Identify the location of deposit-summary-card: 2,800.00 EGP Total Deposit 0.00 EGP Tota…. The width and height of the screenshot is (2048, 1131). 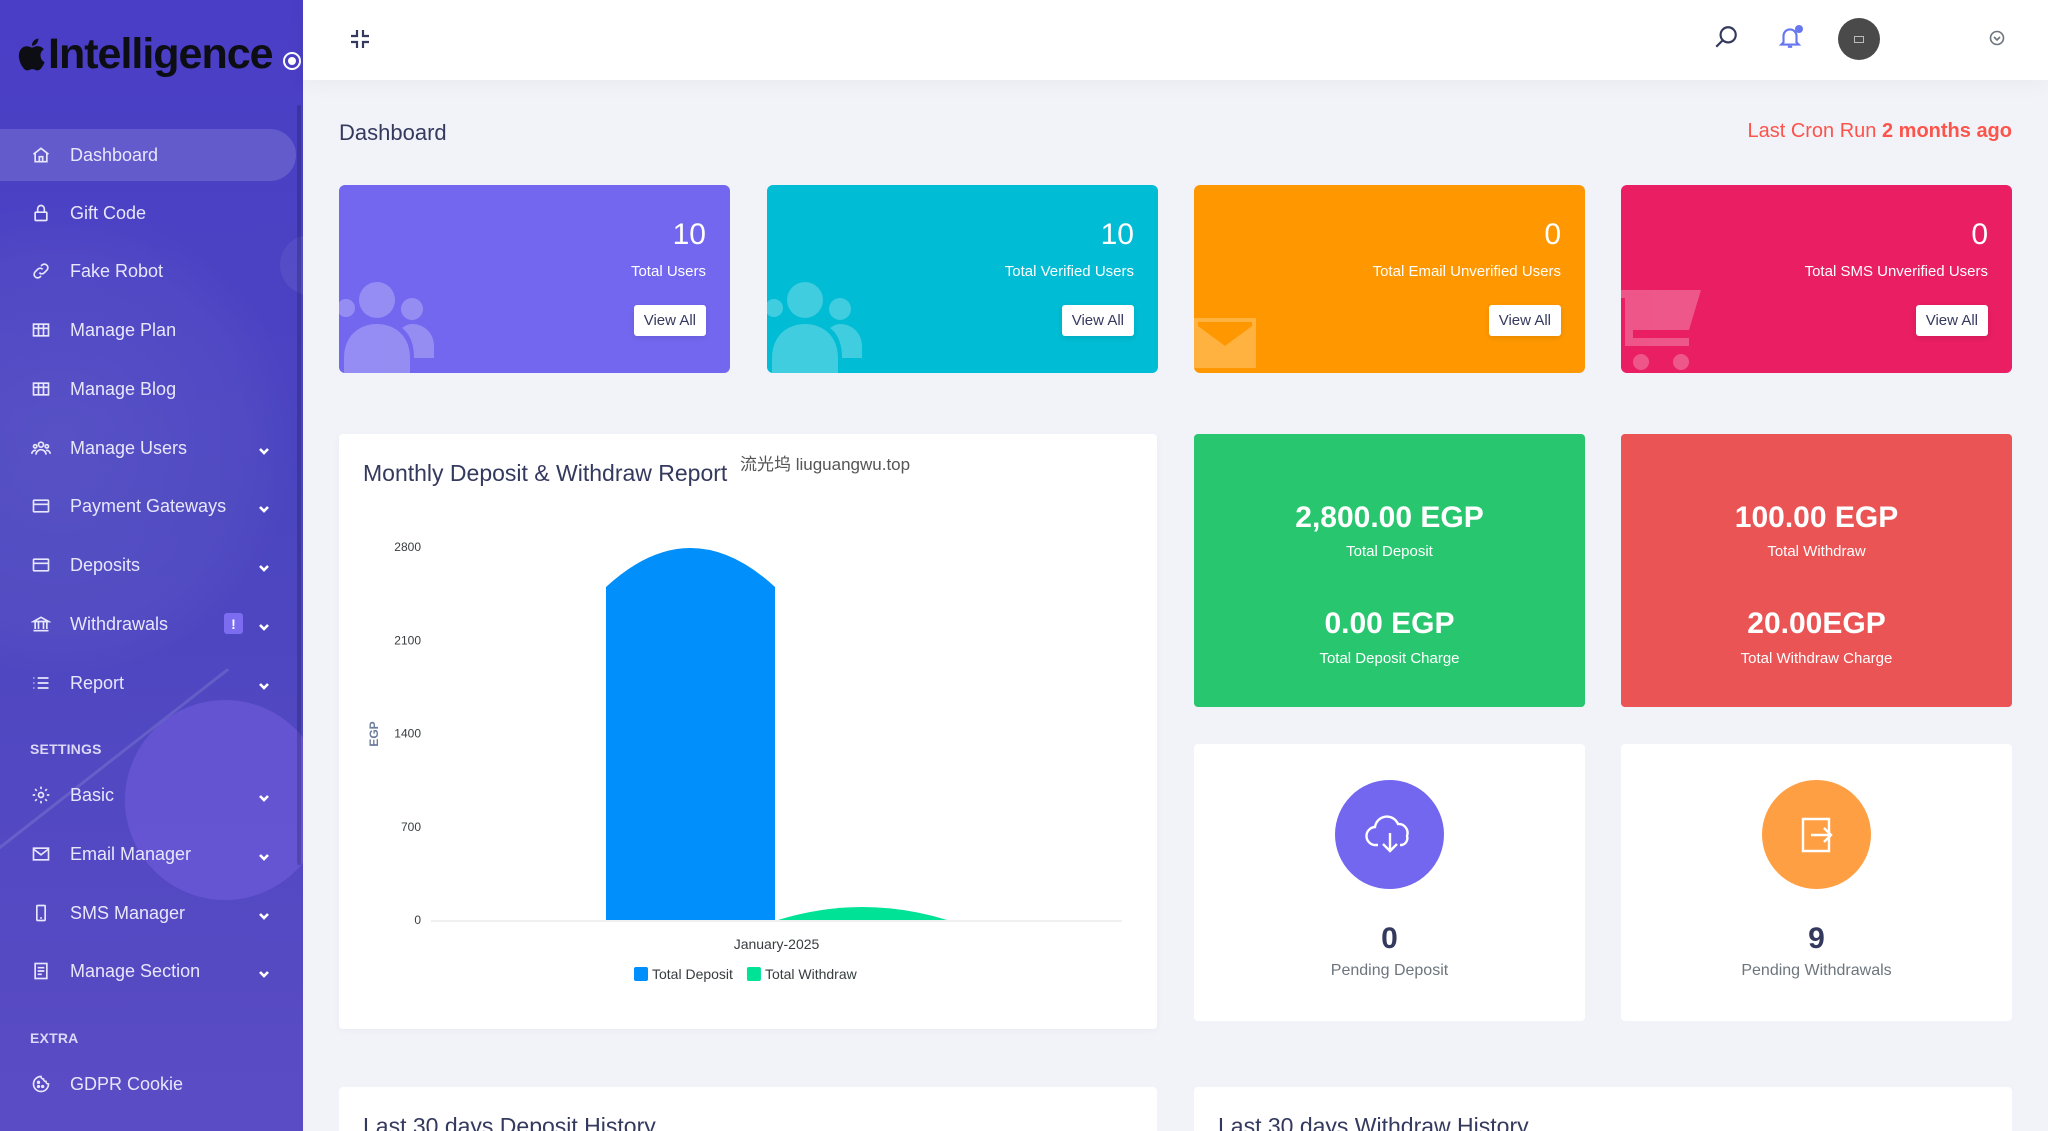
(1389, 570).